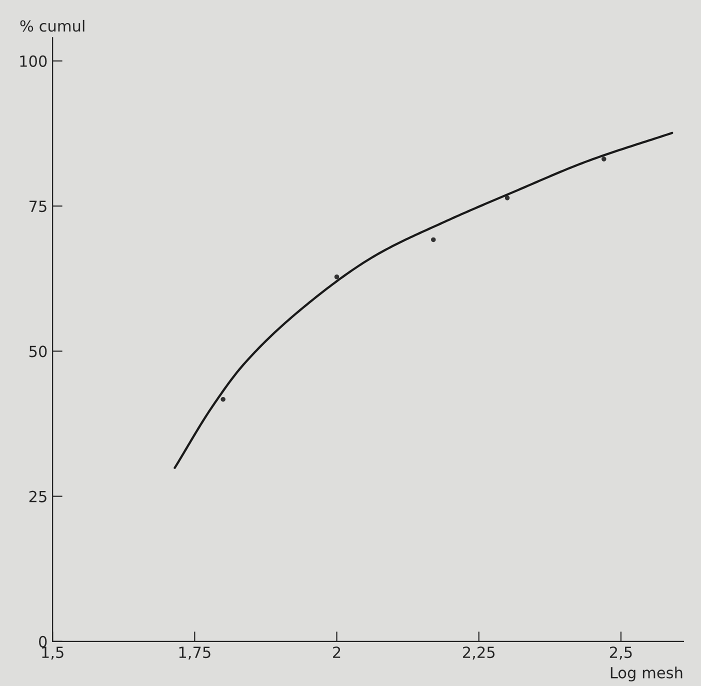 The height and width of the screenshot is (686, 701). I want to click on y-tick-label: 0, so click(43, 642).